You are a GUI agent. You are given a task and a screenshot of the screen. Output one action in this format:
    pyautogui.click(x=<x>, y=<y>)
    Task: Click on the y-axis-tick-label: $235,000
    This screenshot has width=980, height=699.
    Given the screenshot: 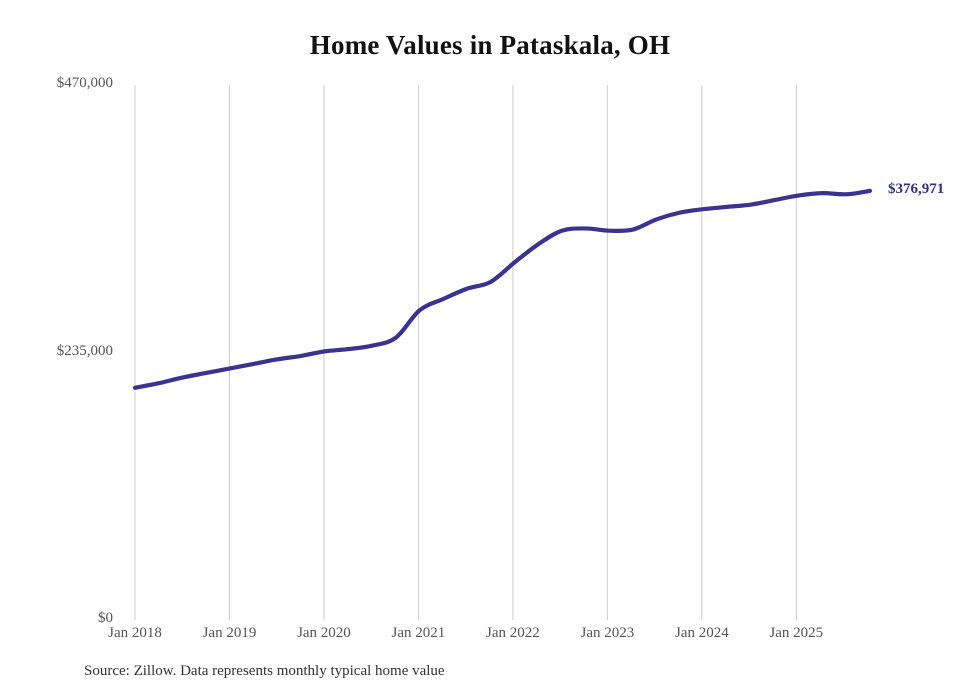 What is the action you would take?
    pyautogui.click(x=84, y=350)
    